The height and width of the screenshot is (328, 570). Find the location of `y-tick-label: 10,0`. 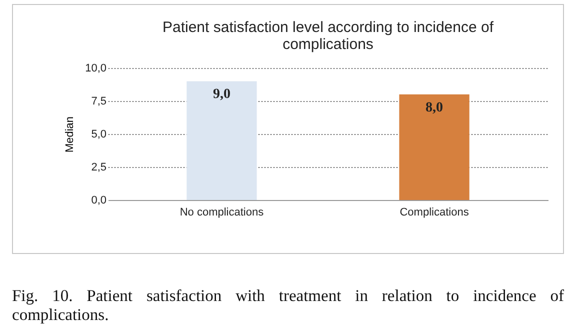

y-tick-label: 10,0 is located at coordinates (95, 68).